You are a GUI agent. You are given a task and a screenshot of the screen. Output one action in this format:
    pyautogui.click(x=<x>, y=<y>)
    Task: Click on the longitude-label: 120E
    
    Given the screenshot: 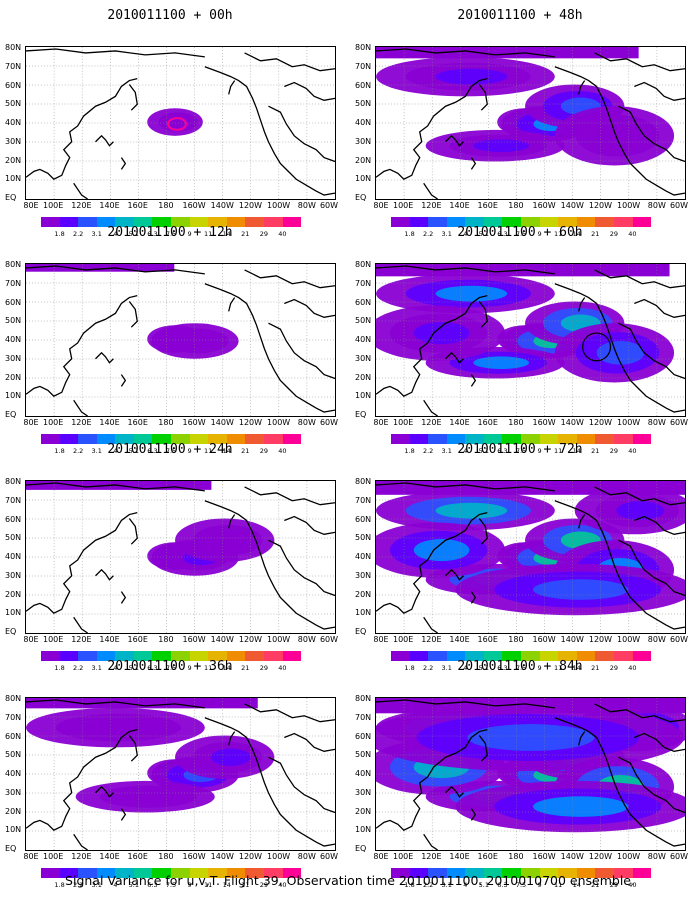 What is the action you would take?
    pyautogui.click(x=81, y=205)
    